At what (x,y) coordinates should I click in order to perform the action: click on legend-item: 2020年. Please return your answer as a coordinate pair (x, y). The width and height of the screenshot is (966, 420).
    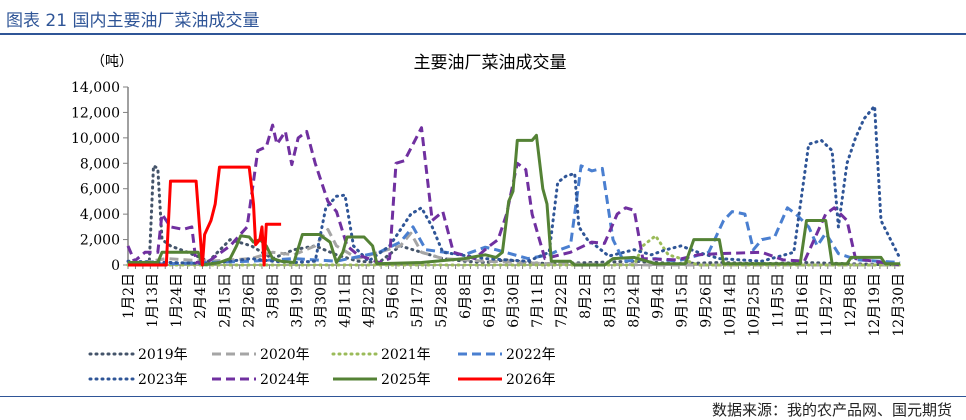
    Looking at the image, I should click on (261, 355).